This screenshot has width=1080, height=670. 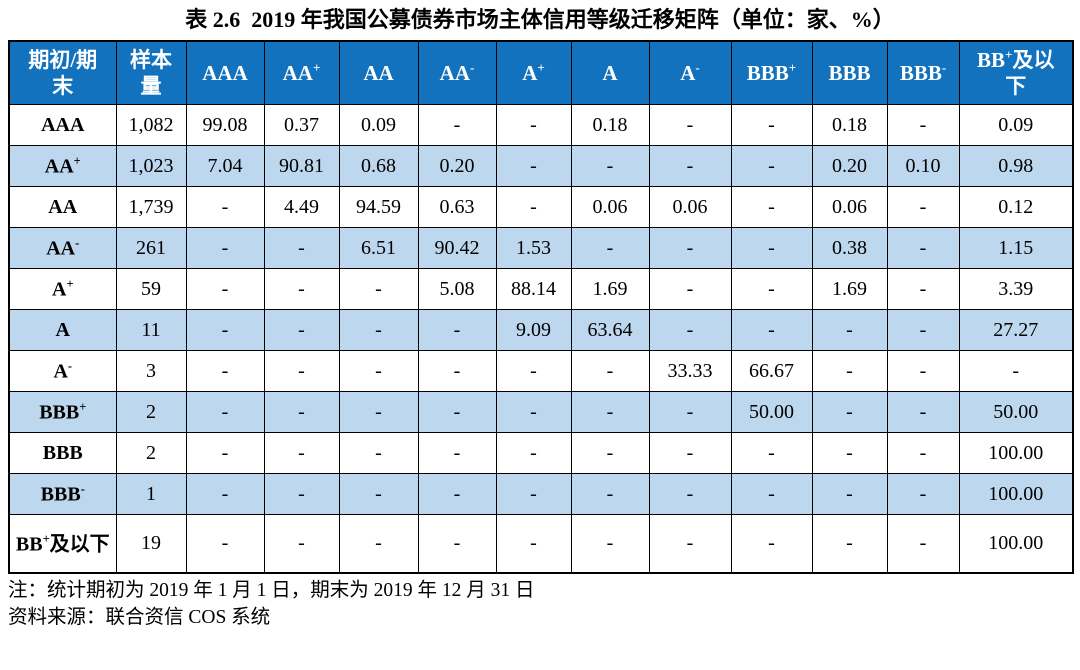 I want to click on table-title: 表 2.6 2019 年我国公募债券市场主体信用等级迁移矩阵（单位：家、%）, so click(x=540, y=19).